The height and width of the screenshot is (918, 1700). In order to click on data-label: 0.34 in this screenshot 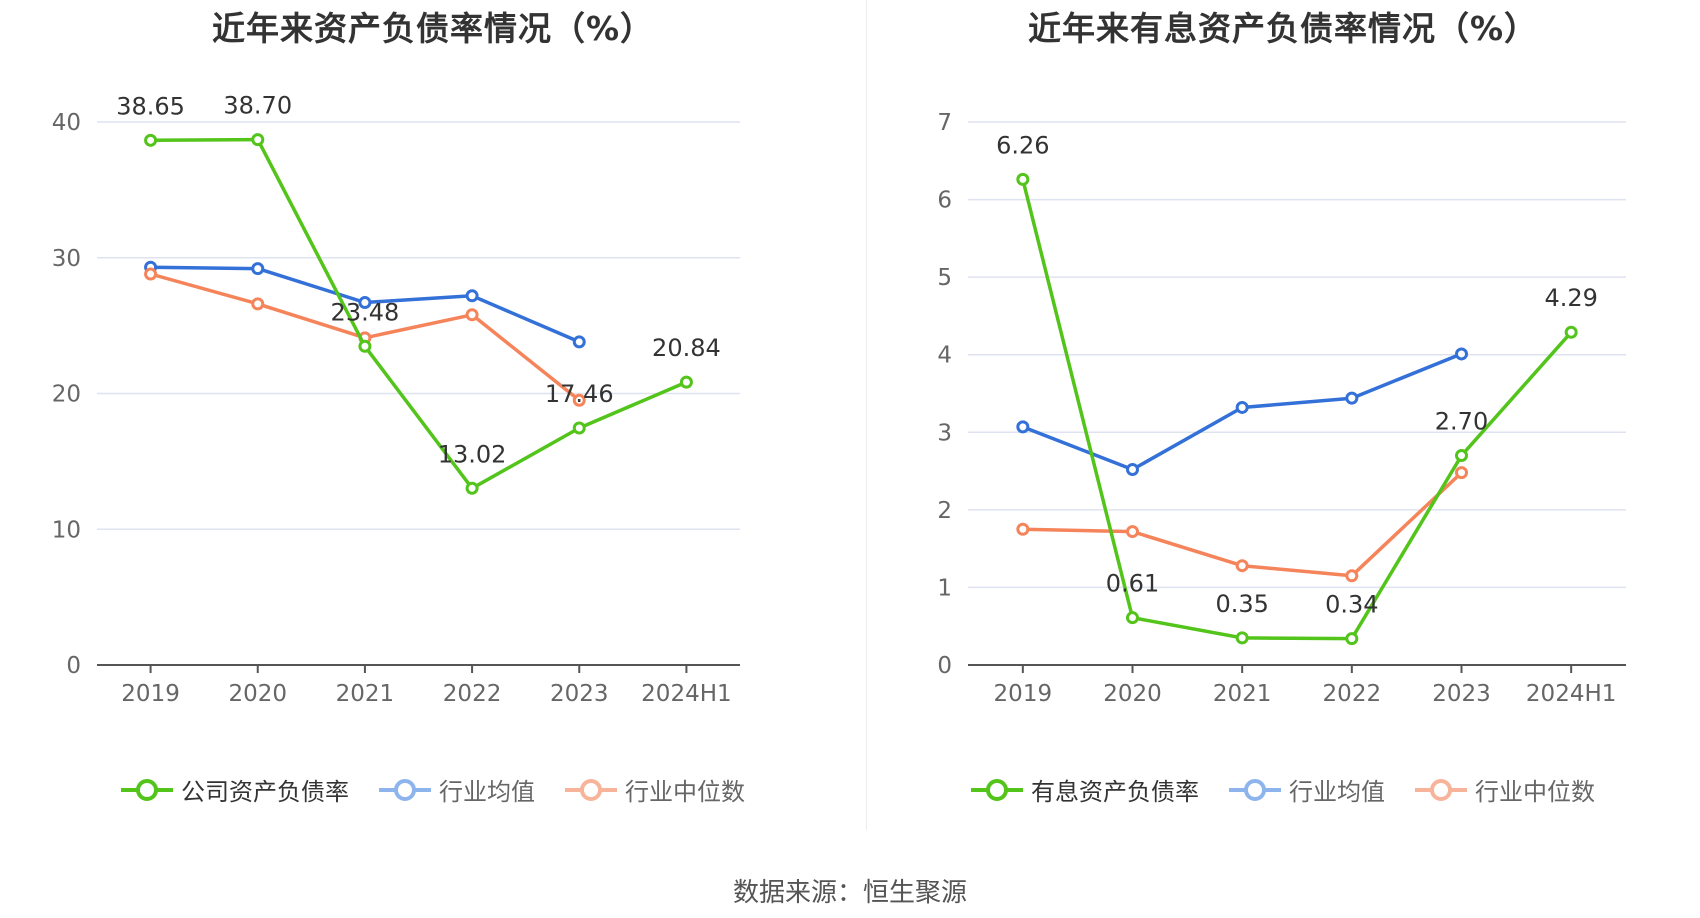, I will do `click(1351, 605)`.